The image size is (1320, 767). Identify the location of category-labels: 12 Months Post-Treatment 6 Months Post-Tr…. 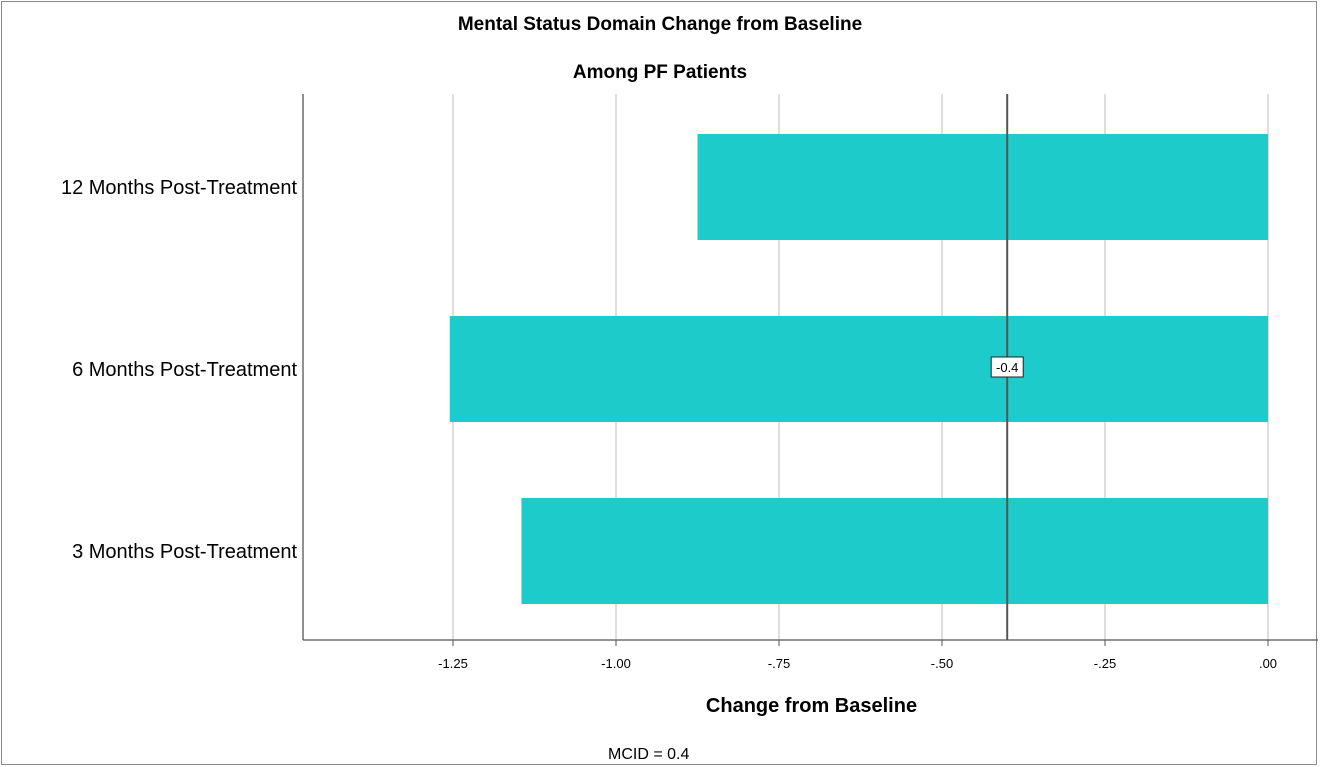
(179, 370).